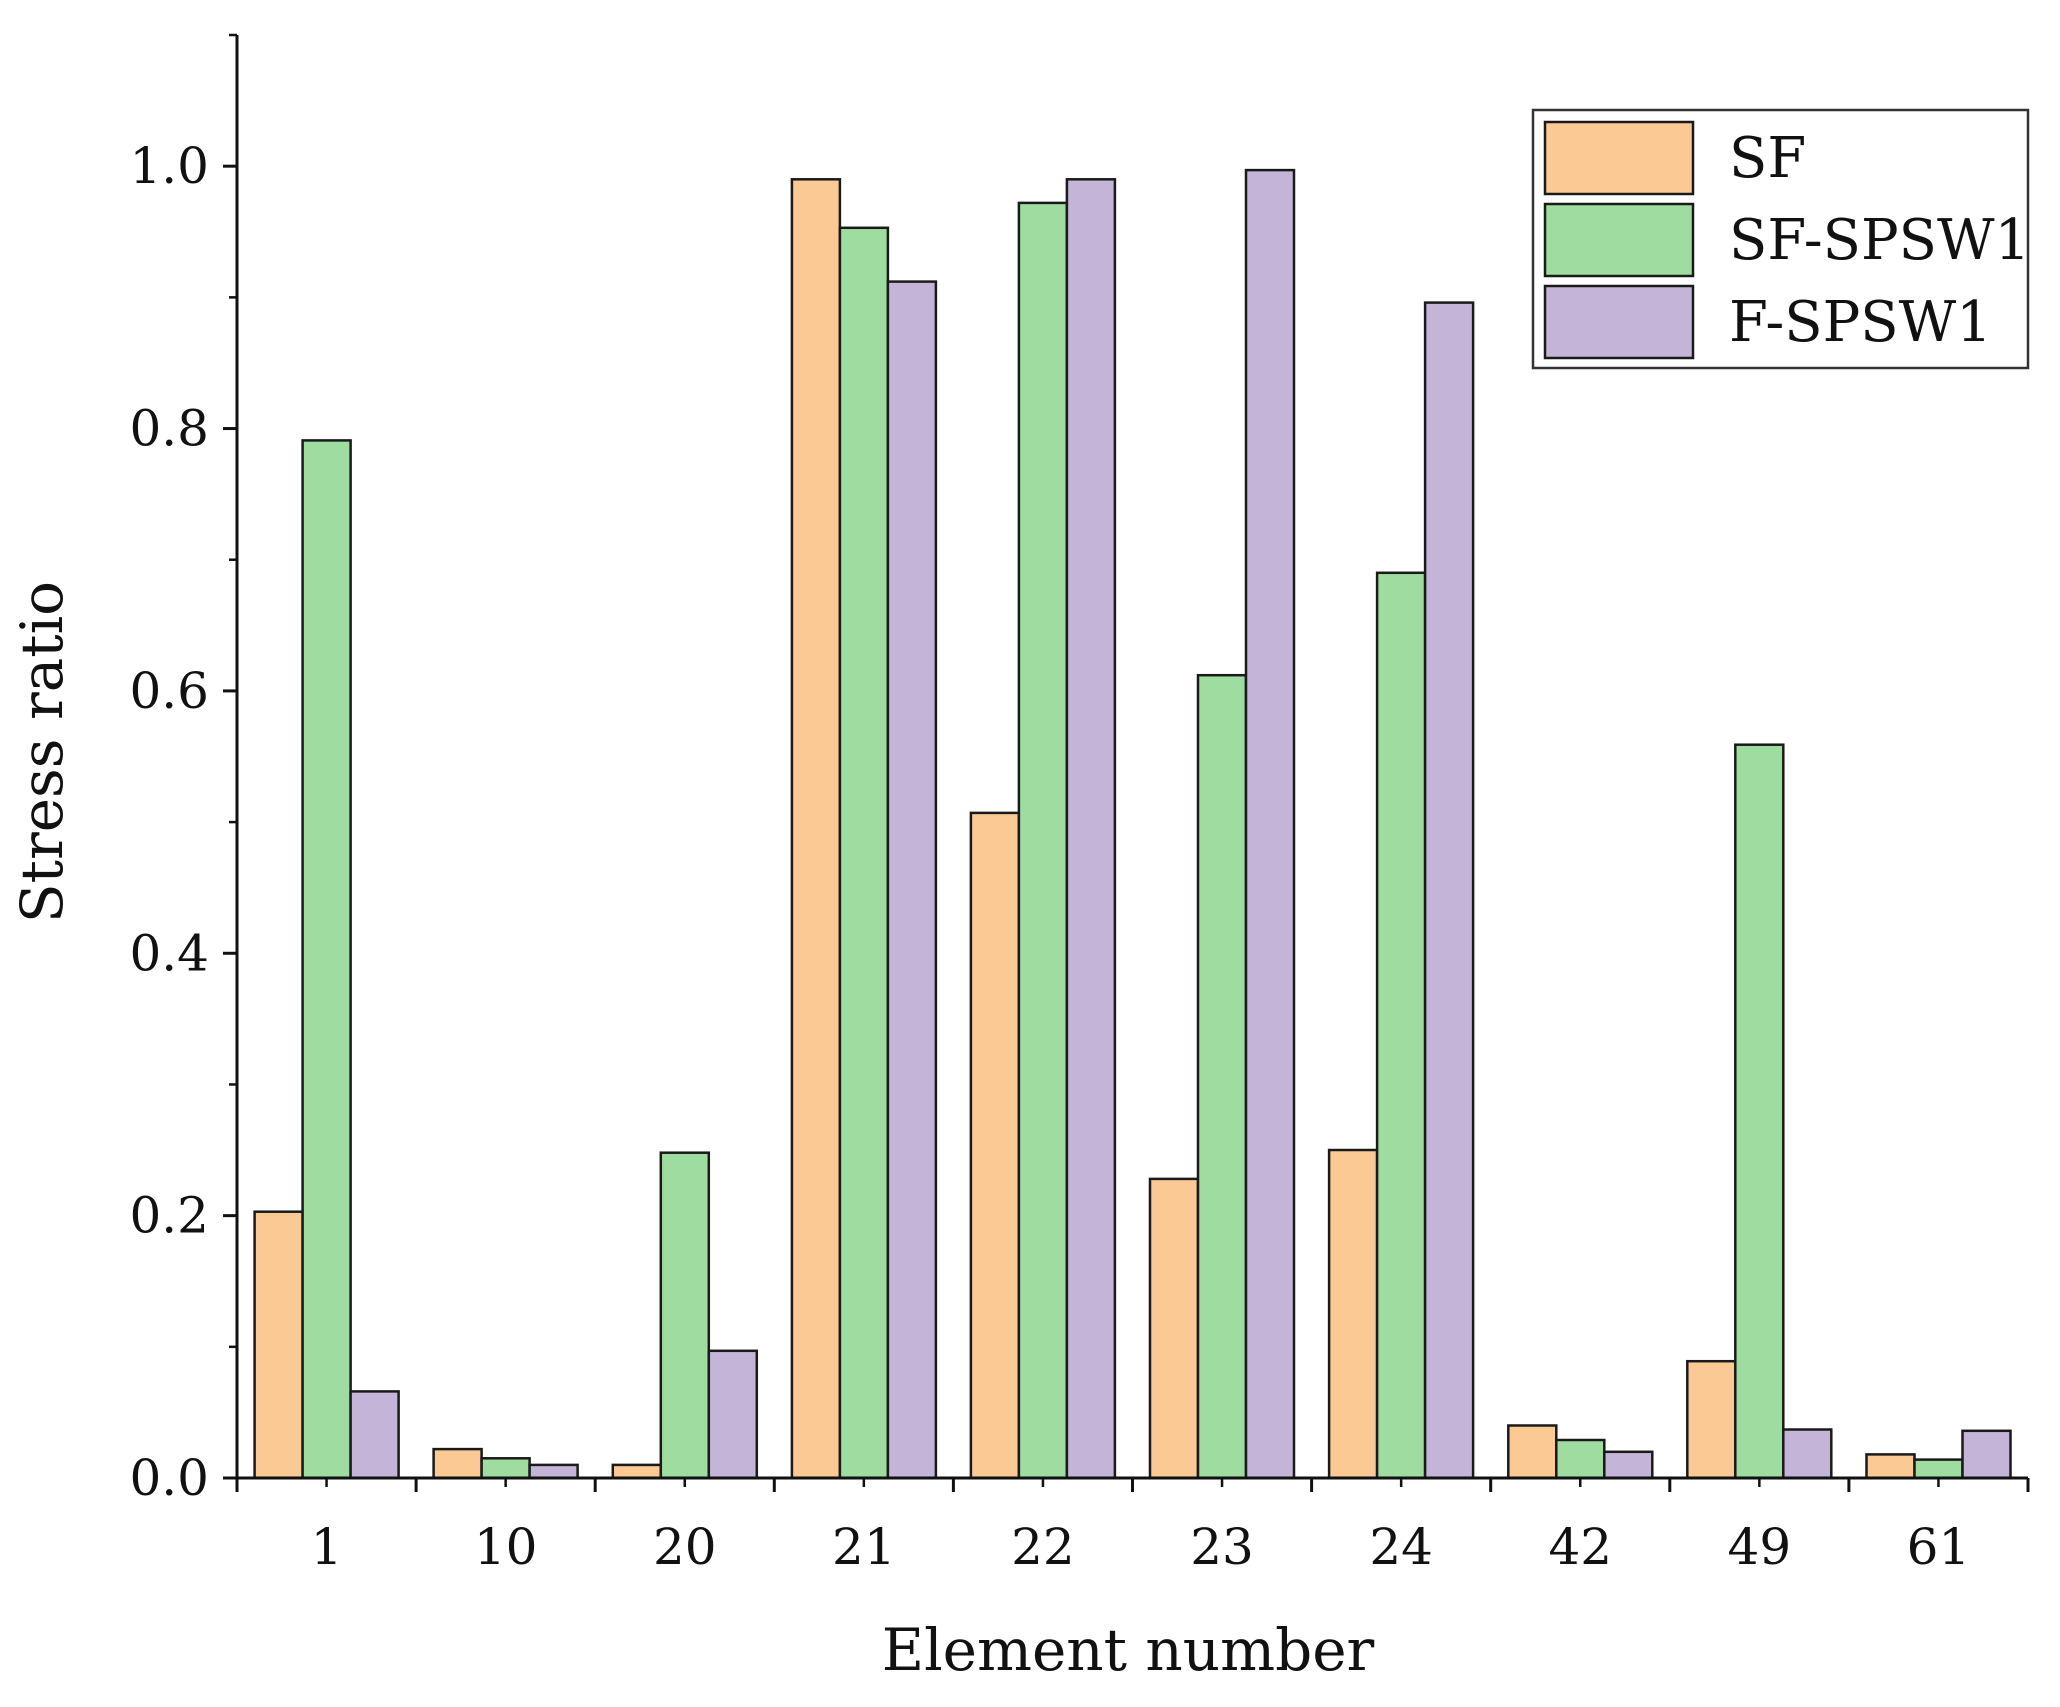 The height and width of the screenshot is (1707, 2060). Describe the element at coordinates (169, 429) in the screenshot. I see `y-tick-label: 0.8` at that location.